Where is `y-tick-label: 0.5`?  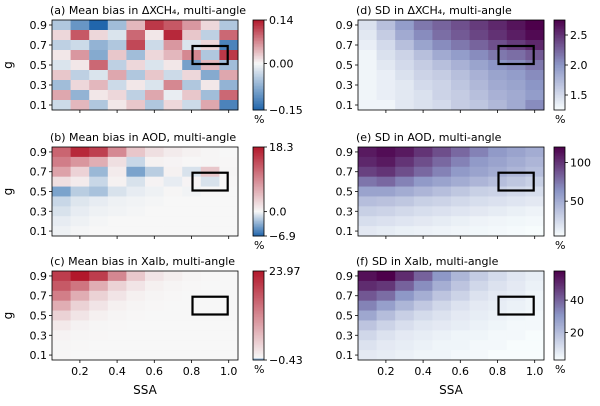
y-tick-label: 0.5 is located at coordinates (39, 192).